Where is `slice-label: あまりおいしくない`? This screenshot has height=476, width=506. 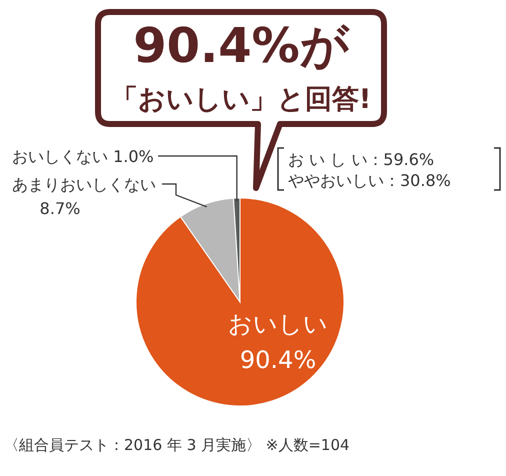 slice-label: あまりおいしくない is located at coordinates (84, 184).